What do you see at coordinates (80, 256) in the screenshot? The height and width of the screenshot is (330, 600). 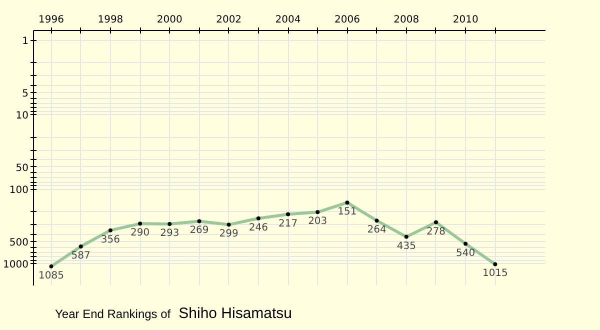 I see `data-label: 587` at bounding box center [80, 256].